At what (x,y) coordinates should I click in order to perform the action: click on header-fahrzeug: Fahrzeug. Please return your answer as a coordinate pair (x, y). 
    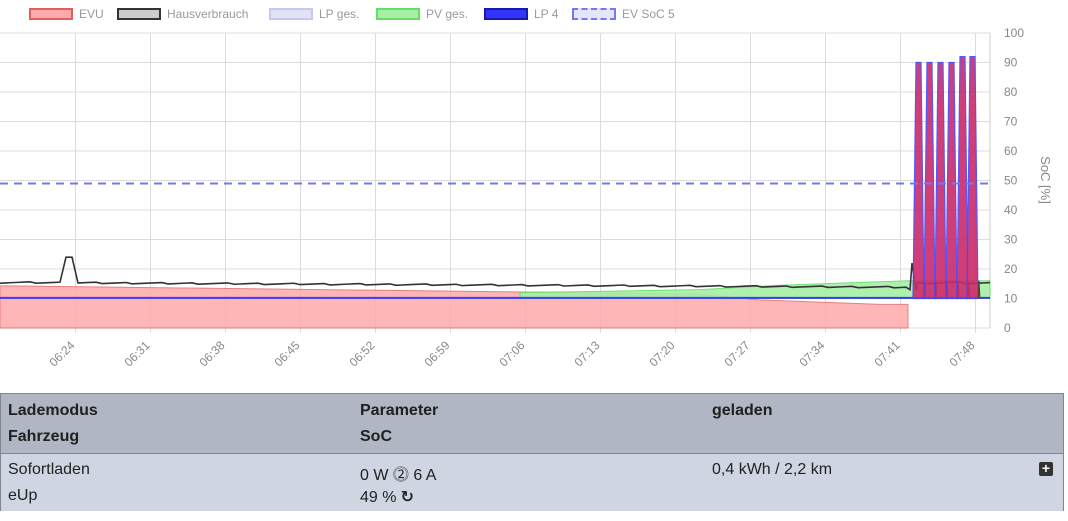
    Looking at the image, I should click on (44, 436).